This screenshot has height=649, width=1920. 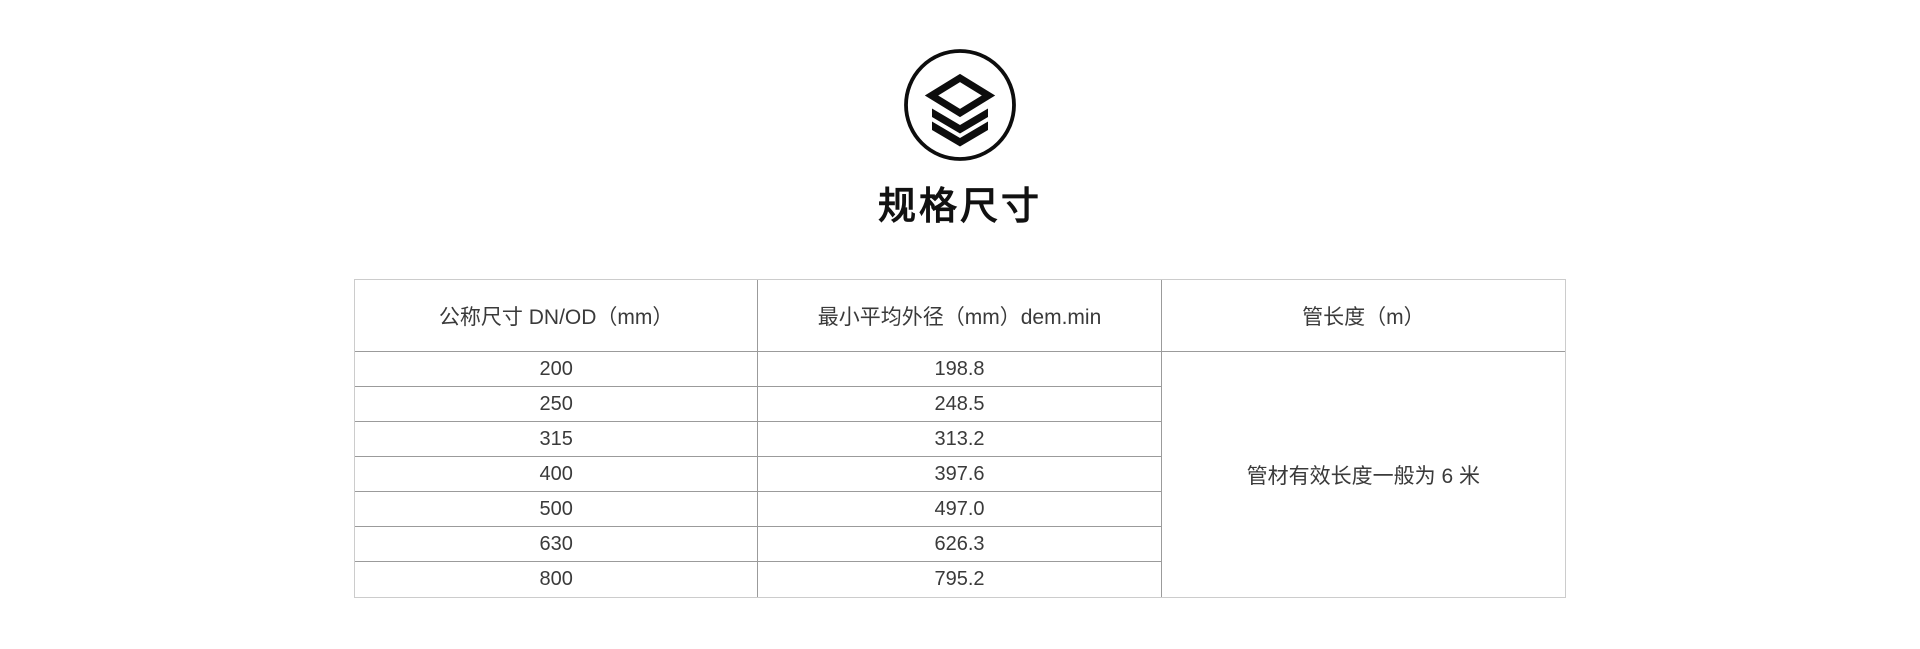 I want to click on pipe-length-note-cell: 管材有效长度一般为 6 米, so click(x=1363, y=476).